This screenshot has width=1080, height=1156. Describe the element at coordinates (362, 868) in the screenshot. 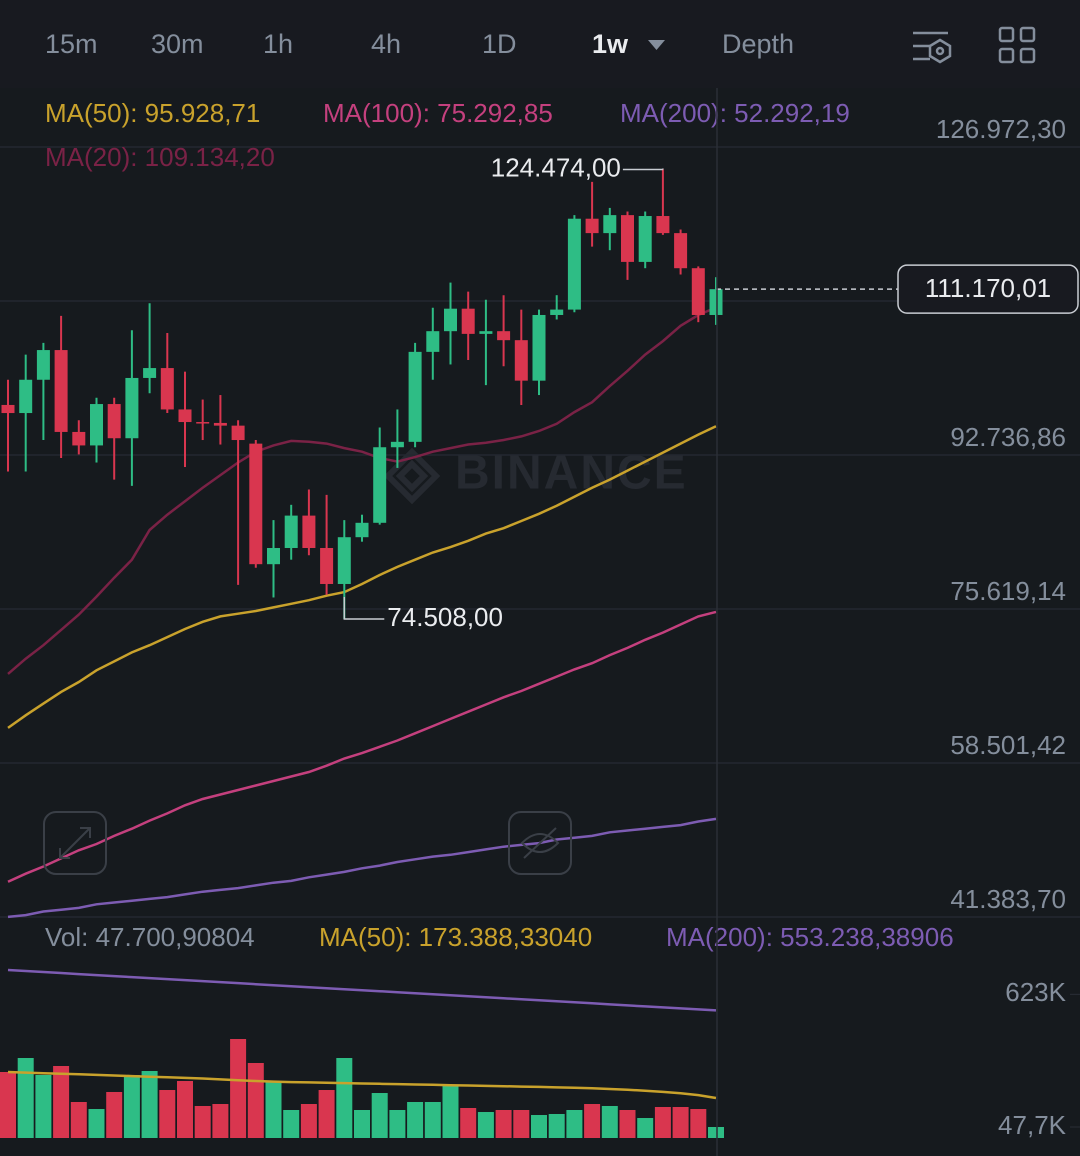

I see `ma-line` at that location.